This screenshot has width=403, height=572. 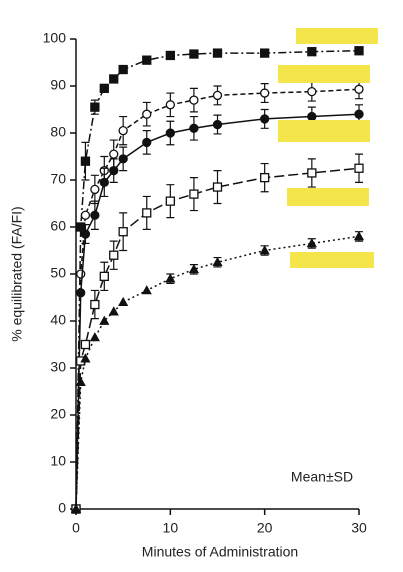 What do you see at coordinates (58, 367) in the screenshot?
I see `y-tick-label: 30` at bounding box center [58, 367].